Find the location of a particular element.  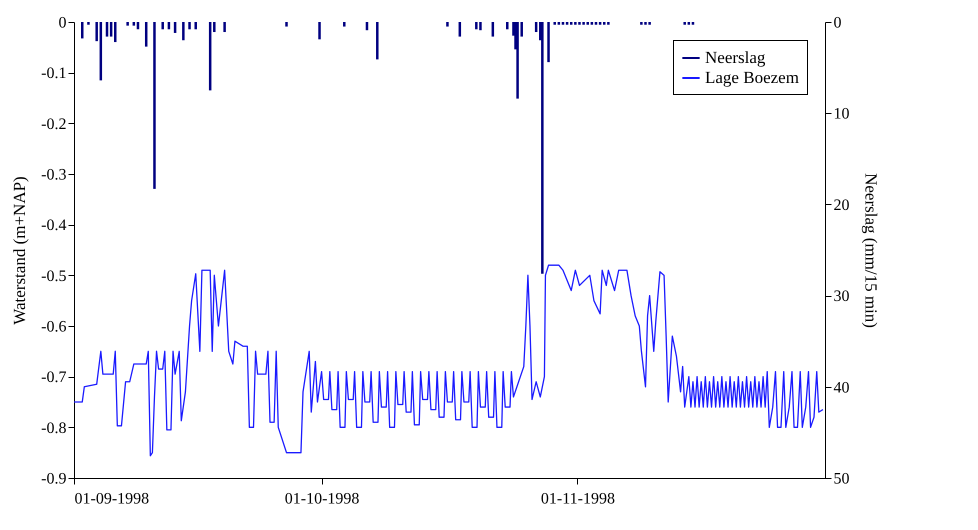

y-tick-label: -0.4 is located at coordinates (53, 225).